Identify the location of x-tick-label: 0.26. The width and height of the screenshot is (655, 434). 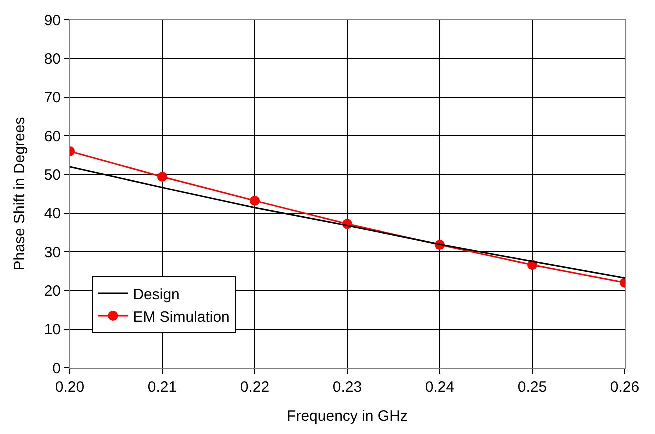
(625, 387).